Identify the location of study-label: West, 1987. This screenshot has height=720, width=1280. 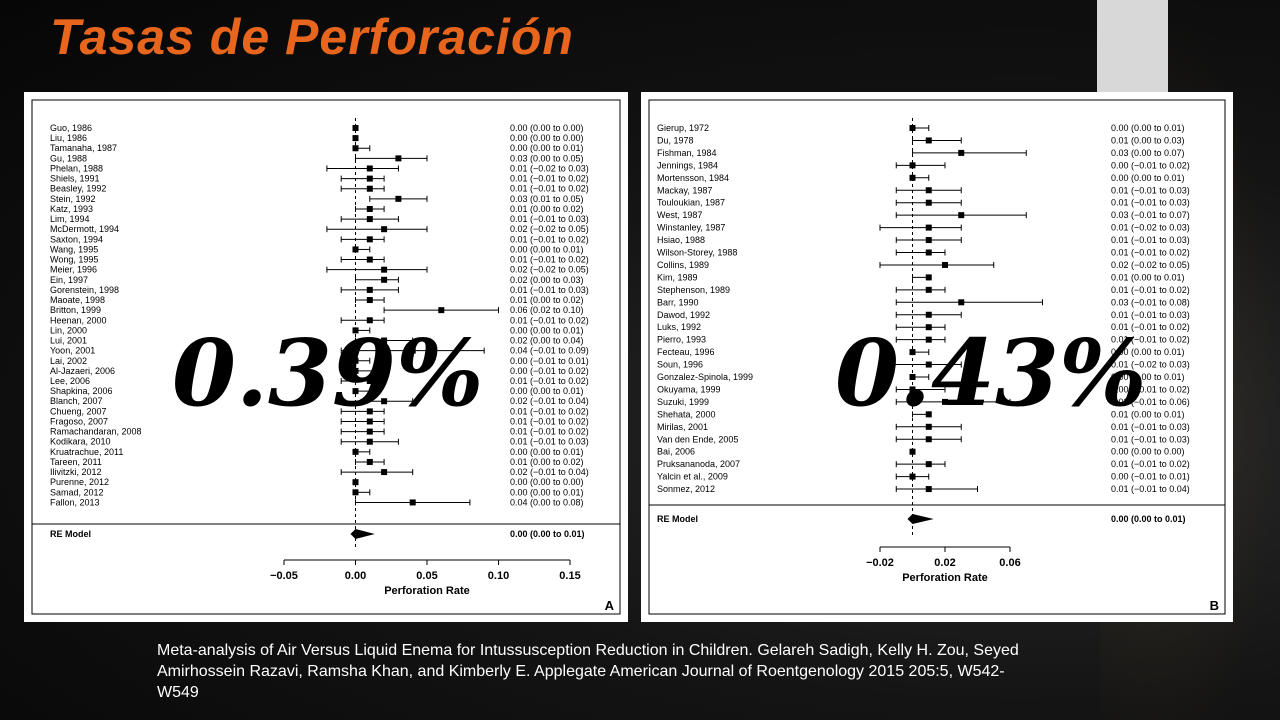
(679, 215).